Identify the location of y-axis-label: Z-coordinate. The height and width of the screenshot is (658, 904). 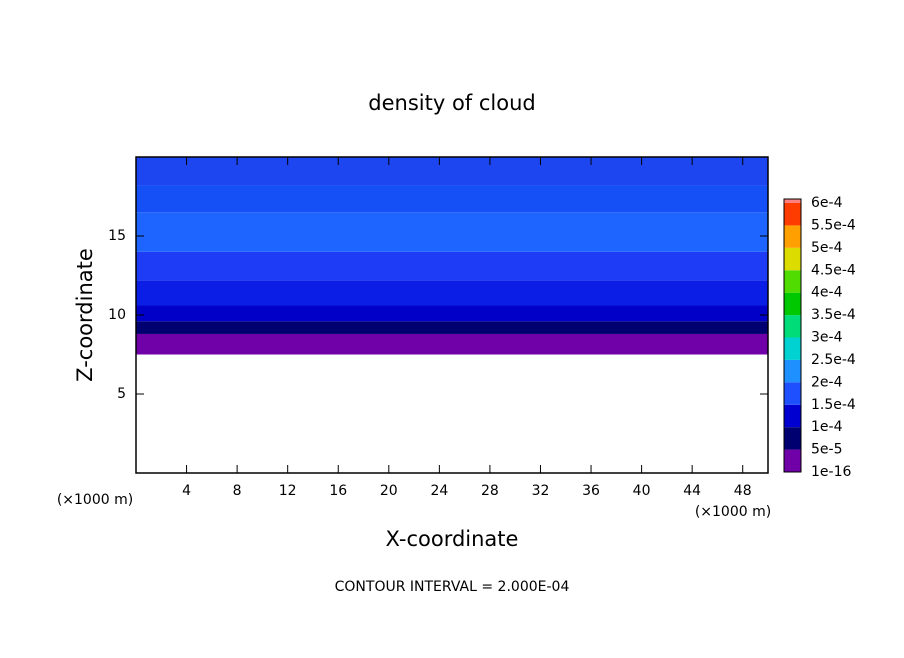
(85, 315).